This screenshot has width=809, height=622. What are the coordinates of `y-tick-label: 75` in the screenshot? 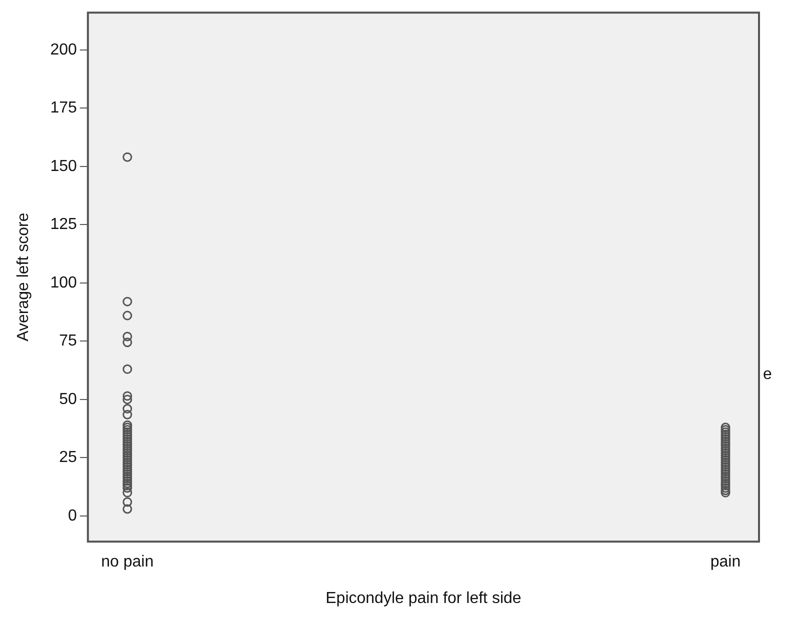 It's located at (68, 341).